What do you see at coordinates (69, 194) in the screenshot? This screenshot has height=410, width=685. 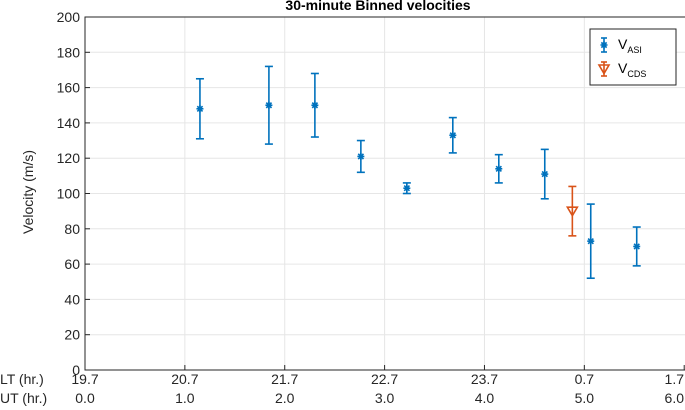 I see `y-tick-label: 100` at bounding box center [69, 194].